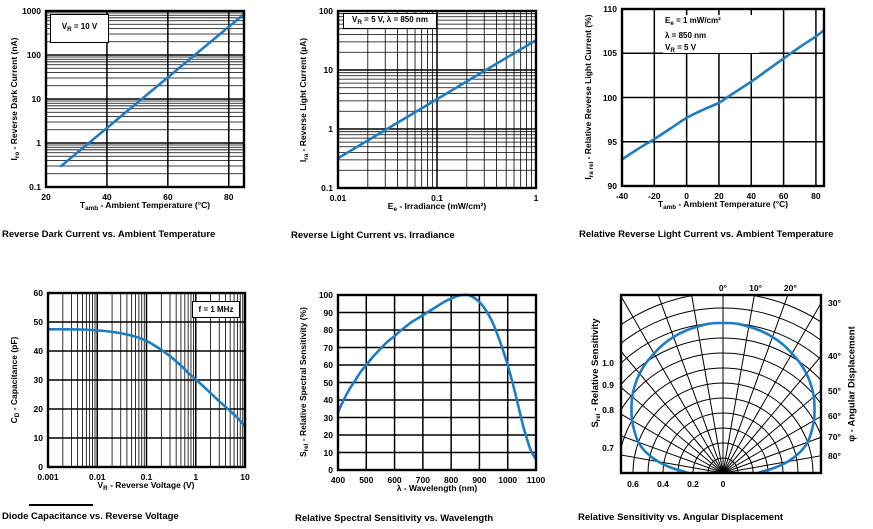 The image size is (873, 529). Describe the element at coordinates (595, 424) in the screenshot. I see `label-segment: S` at that location.